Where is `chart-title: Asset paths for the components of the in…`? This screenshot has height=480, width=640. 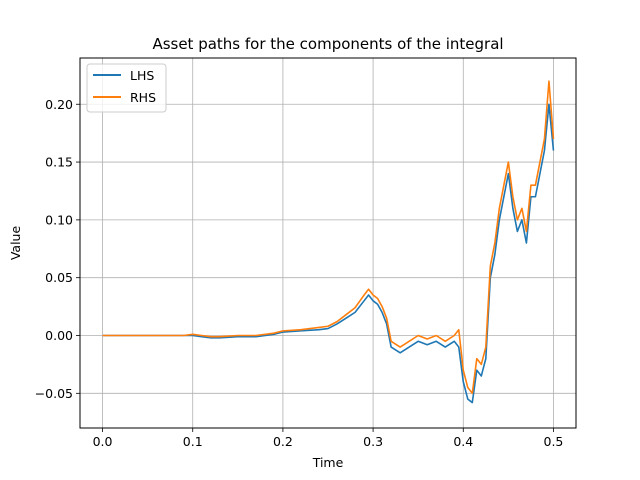
chart-title: Asset paths for the components of the in… is located at coordinates (327, 44).